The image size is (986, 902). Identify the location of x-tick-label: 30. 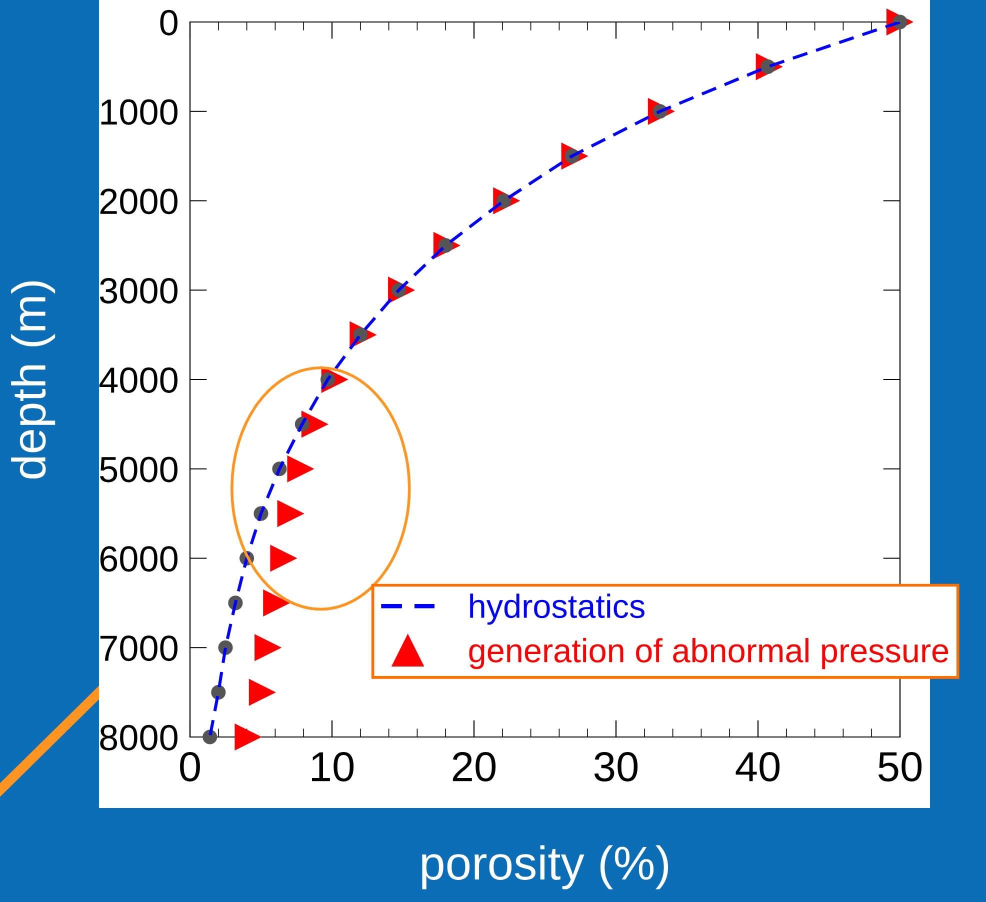
(616, 767).